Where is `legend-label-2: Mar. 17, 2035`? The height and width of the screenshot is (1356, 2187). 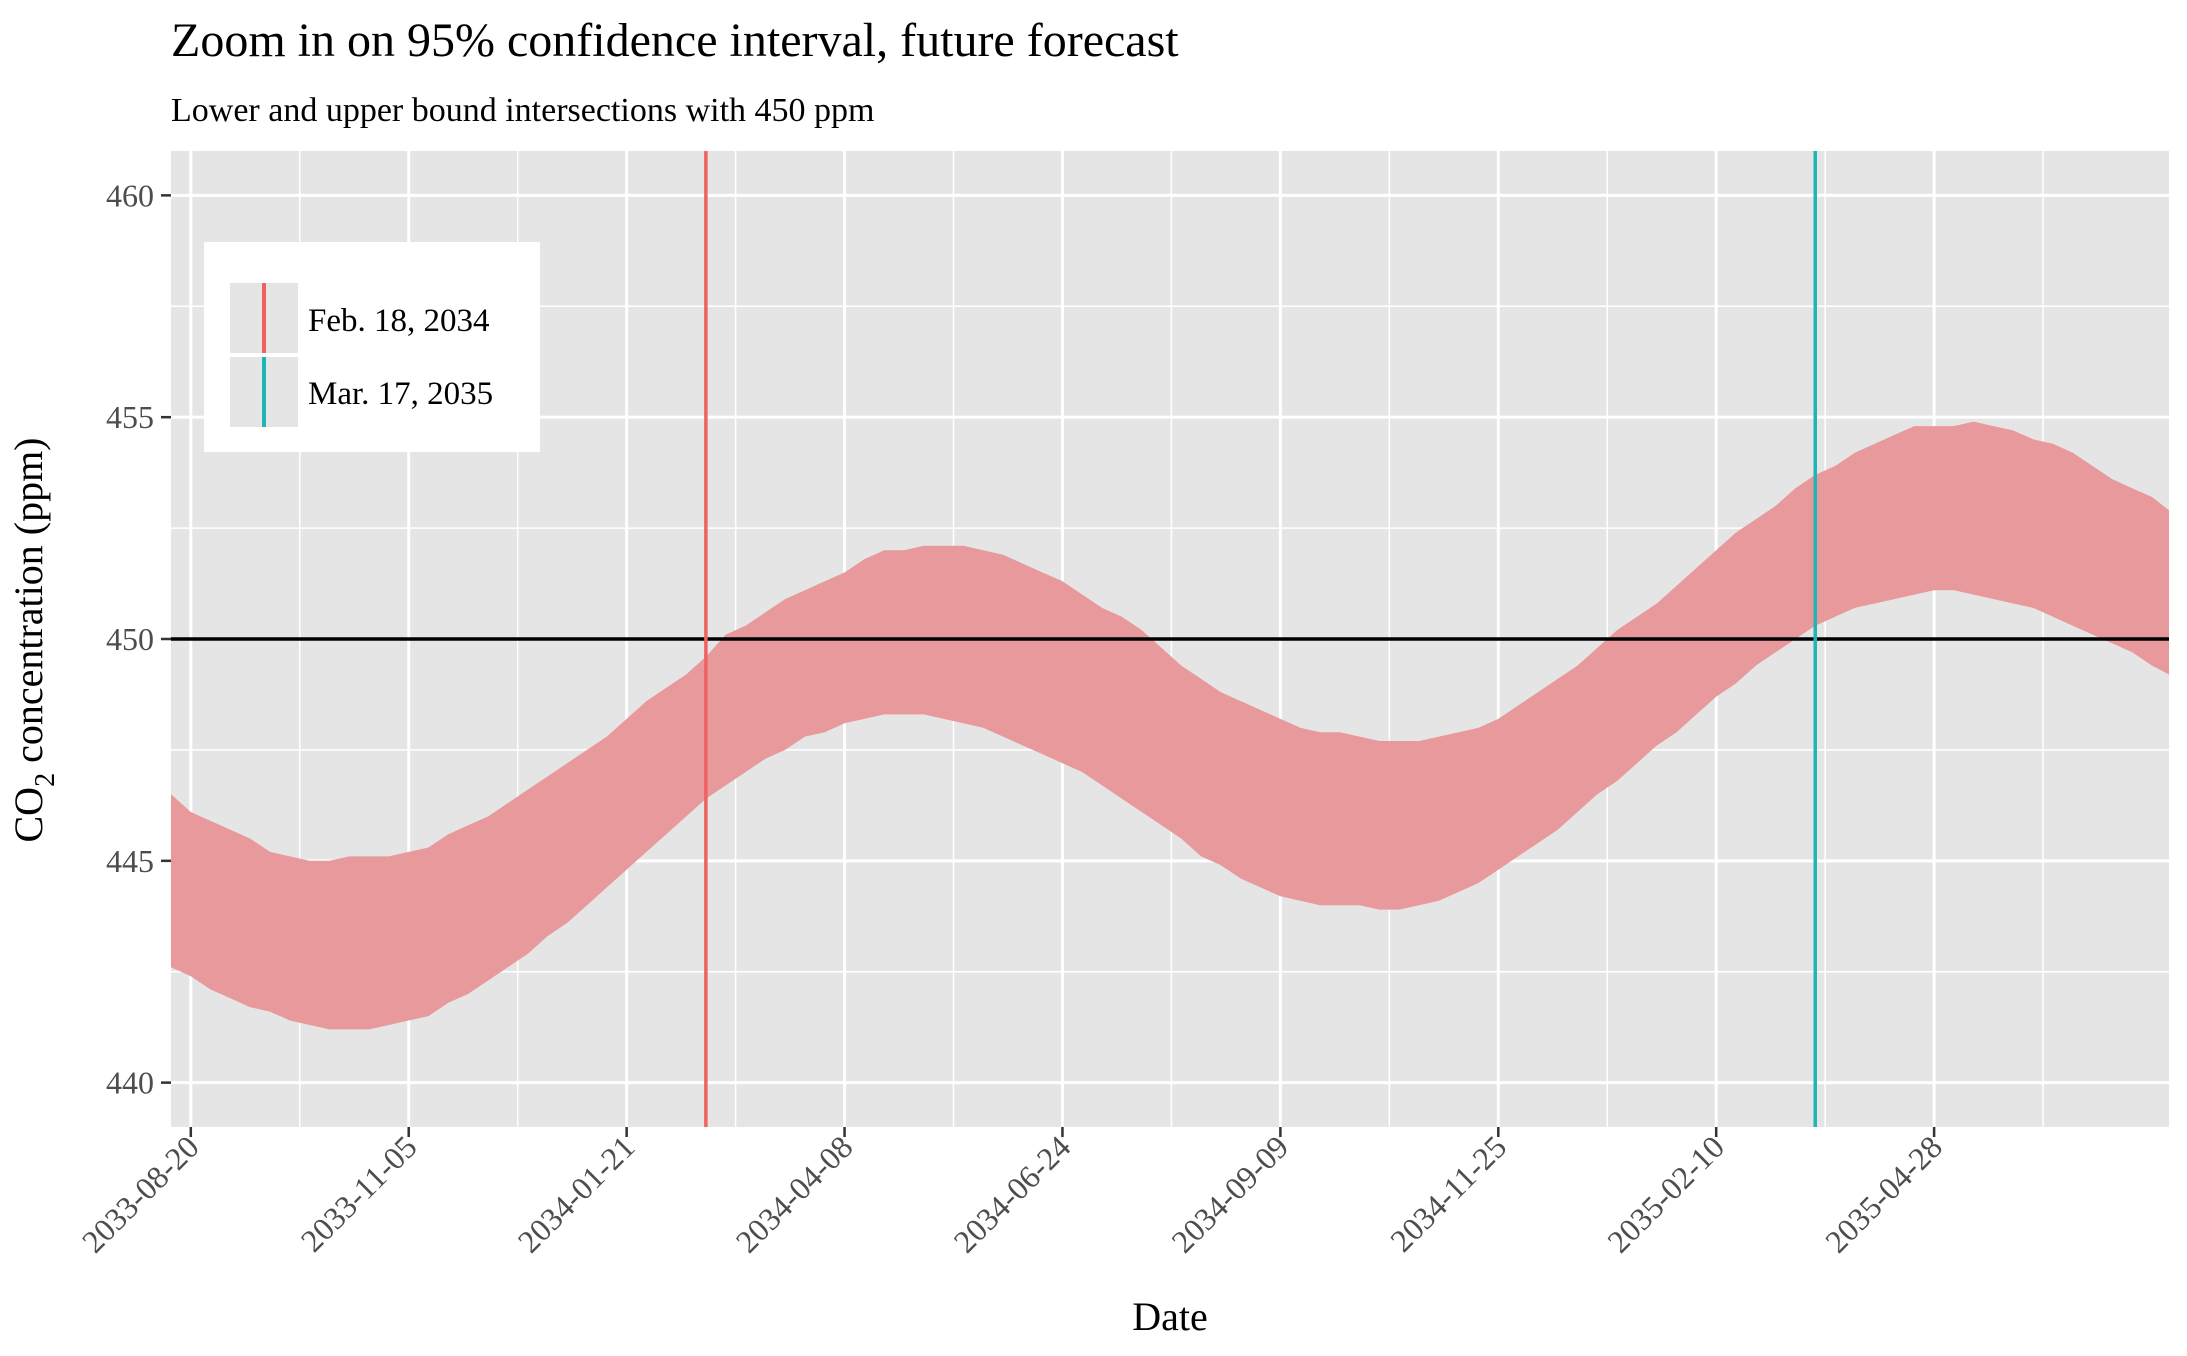
legend-label-2: Mar. 17, 2035 is located at coordinates (400, 394).